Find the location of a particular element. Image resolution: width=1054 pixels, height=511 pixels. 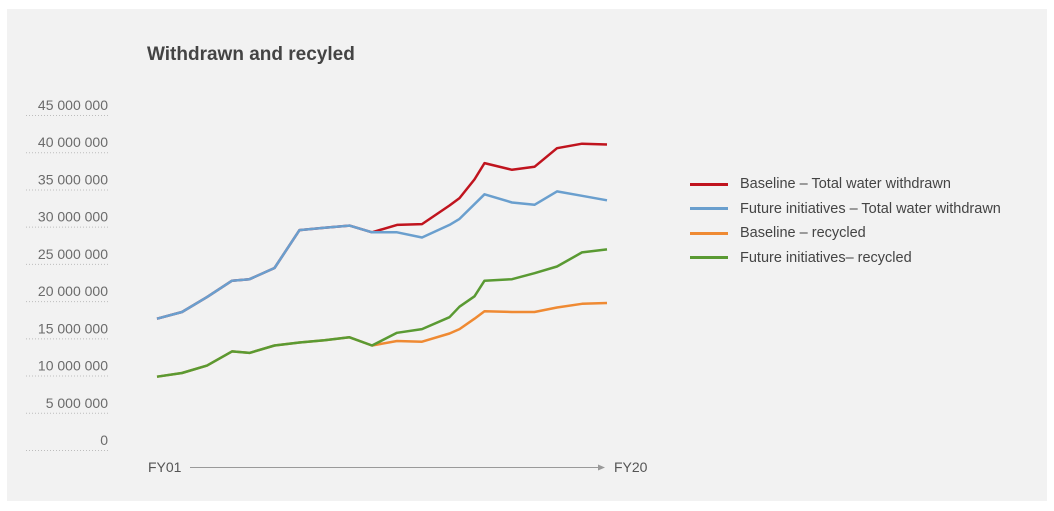

chart-title: Withdrawn and recyled is located at coordinates (251, 54).